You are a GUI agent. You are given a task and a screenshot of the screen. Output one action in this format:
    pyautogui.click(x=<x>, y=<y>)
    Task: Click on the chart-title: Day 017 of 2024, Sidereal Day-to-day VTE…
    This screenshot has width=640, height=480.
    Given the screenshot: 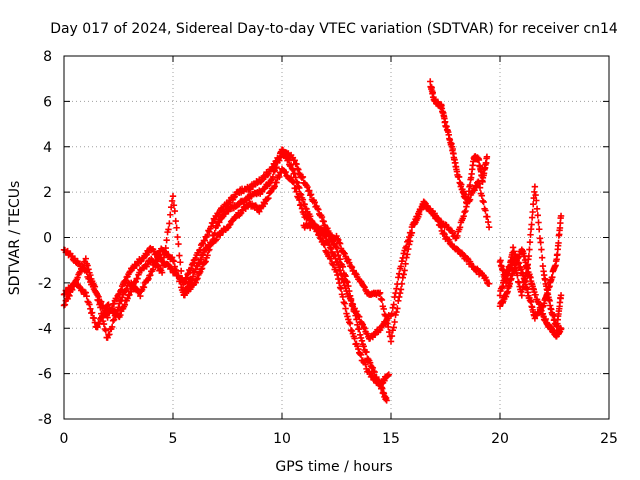 What is the action you would take?
    pyautogui.click(x=334, y=29)
    